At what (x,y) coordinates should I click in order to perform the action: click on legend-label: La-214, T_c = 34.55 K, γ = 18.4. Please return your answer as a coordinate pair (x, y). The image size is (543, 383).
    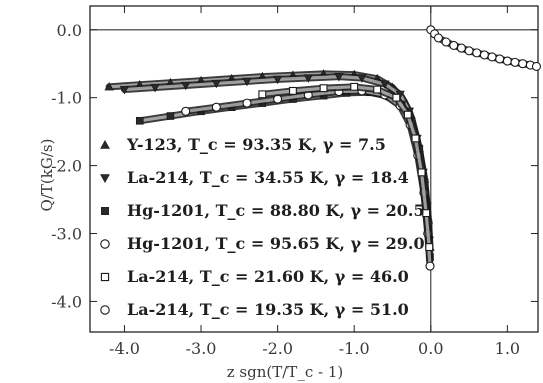
    Looking at the image, I should click on (268, 177).